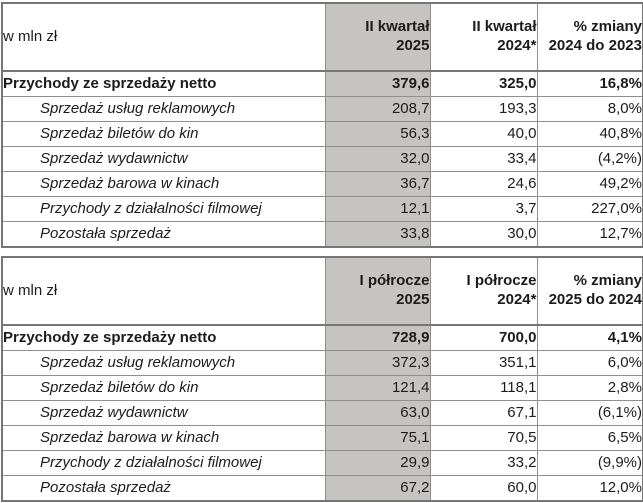 The width and height of the screenshot is (643, 503). What do you see at coordinates (589, 83) in the screenshot?
I see `value-change: 16,8%` at bounding box center [589, 83].